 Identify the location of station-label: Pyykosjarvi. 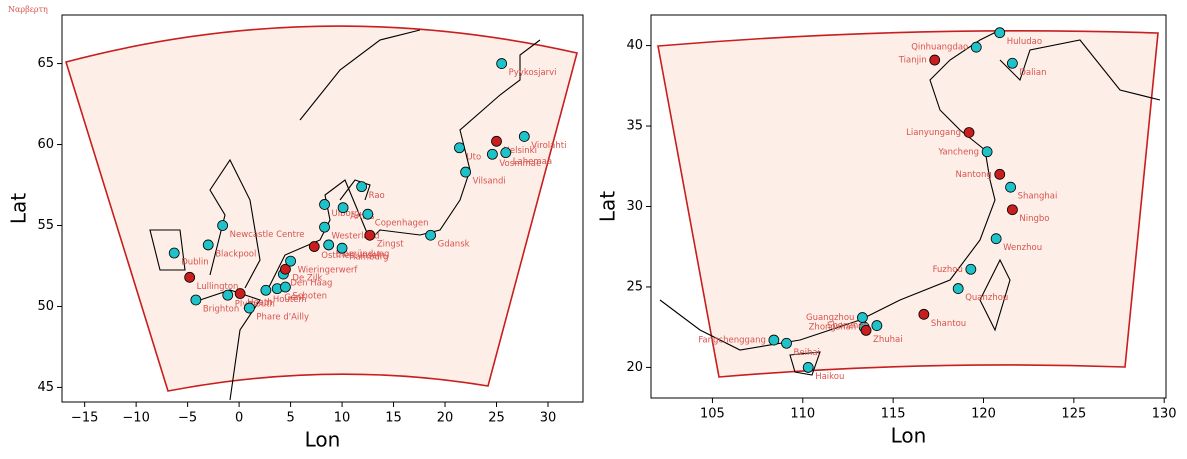
(533, 73).